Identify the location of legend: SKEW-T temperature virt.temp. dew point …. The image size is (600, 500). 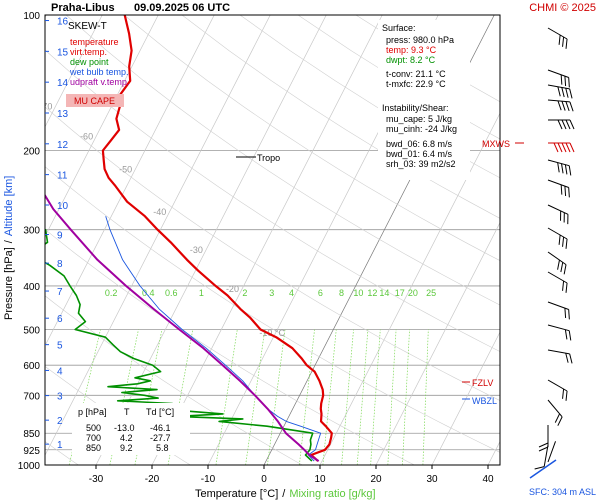
(97, 64).